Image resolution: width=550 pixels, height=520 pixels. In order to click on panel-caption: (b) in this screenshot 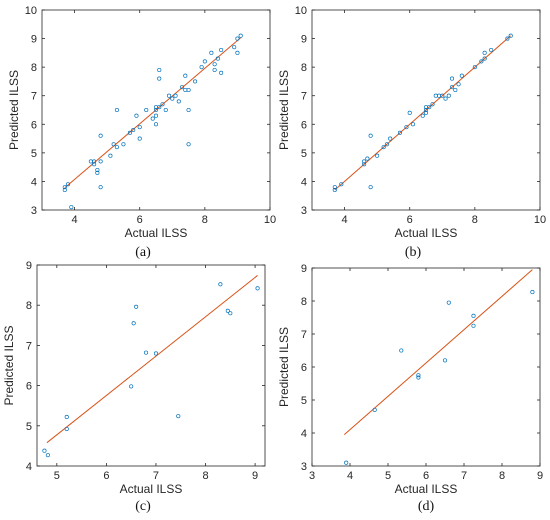, I will do `click(413, 252)`.